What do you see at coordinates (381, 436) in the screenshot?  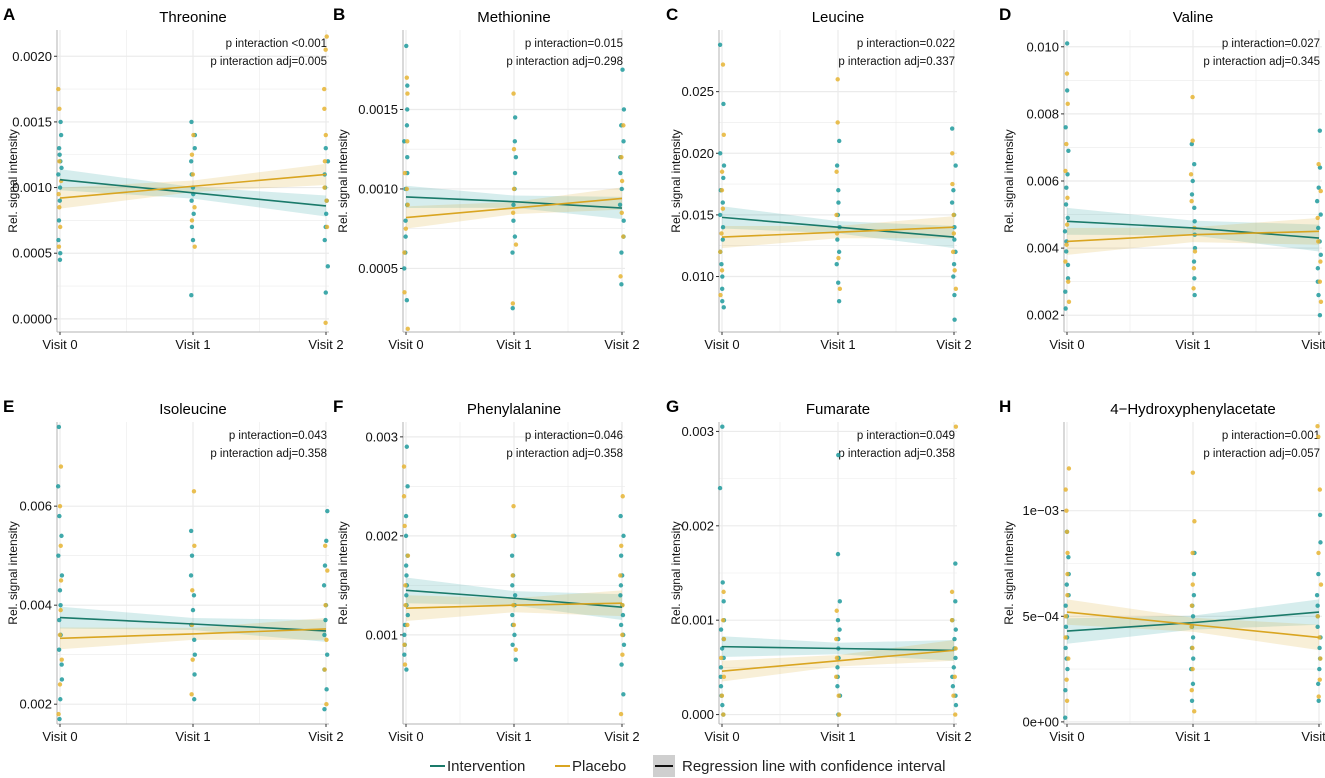 I see `y-tick-label: 0.003` at bounding box center [381, 436].